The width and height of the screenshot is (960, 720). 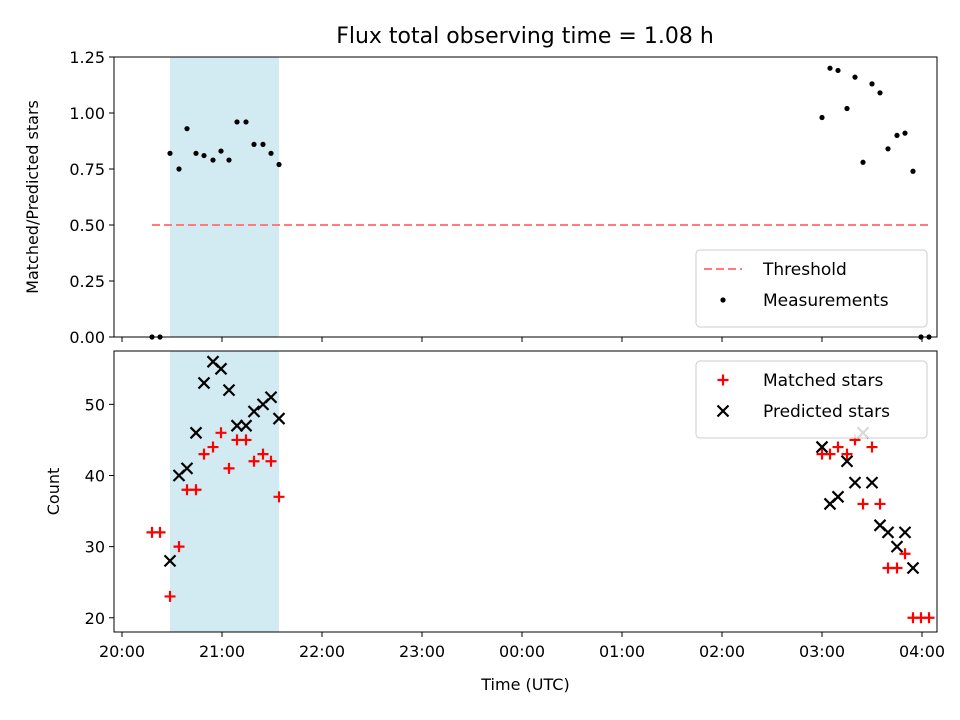 What do you see at coordinates (622, 651) in the screenshot?
I see `x-tick-label: 01:00` at bounding box center [622, 651].